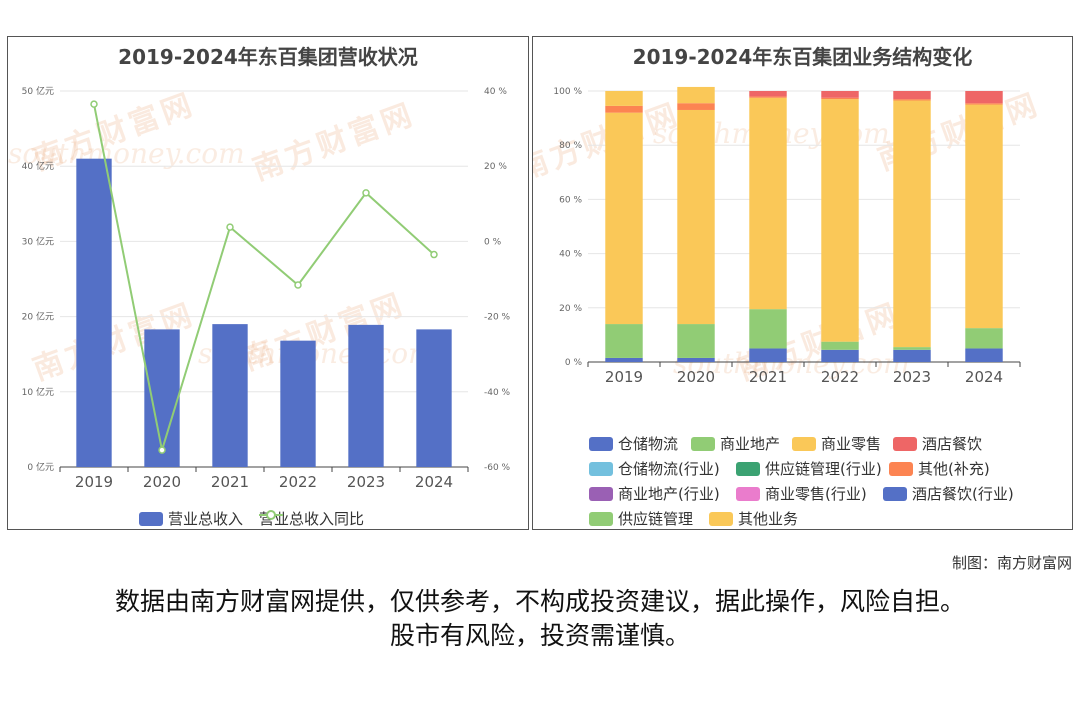 The width and height of the screenshot is (1080, 720). I want to click on chart-credit: 制图：南方财富网, so click(1011, 563).